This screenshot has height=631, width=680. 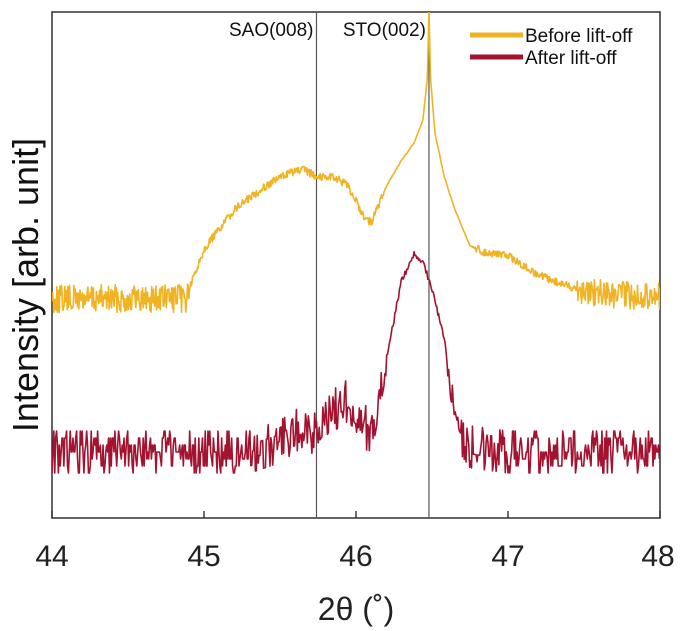 I want to click on x-tick-label: 44, so click(x=51, y=556).